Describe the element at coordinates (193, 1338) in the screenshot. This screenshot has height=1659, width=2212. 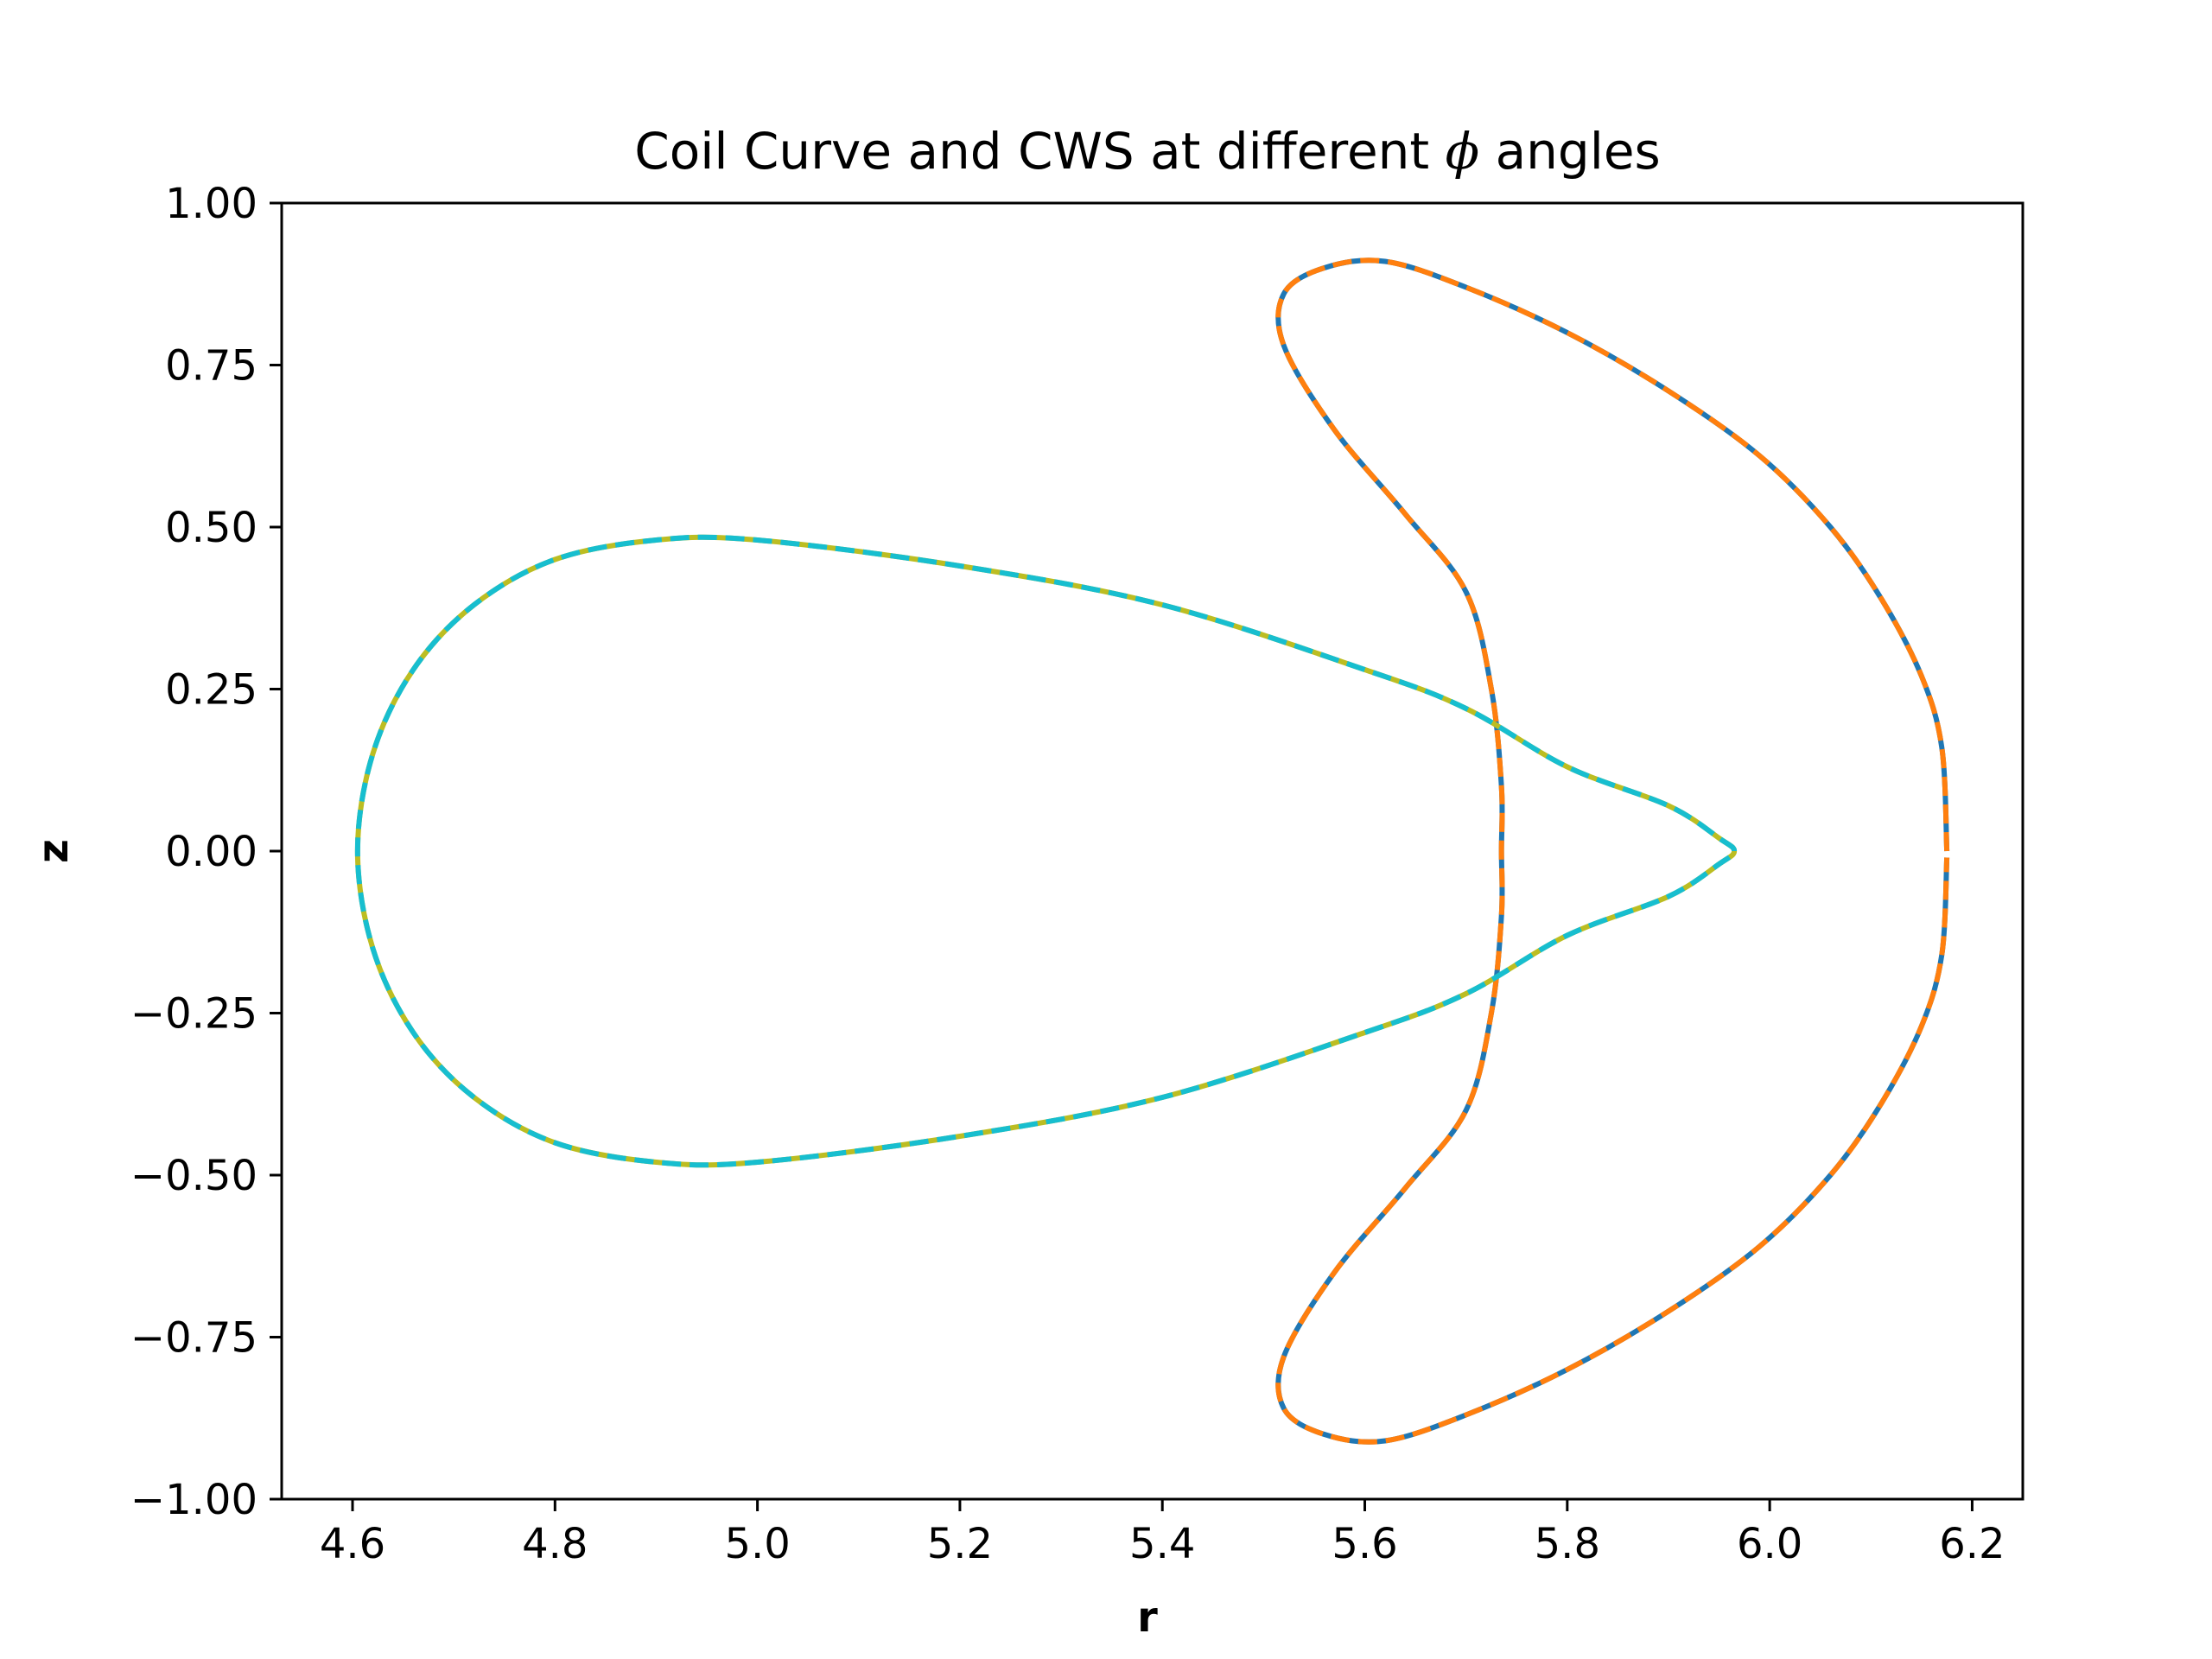
I see `y-tick-label: −0.75` at that location.